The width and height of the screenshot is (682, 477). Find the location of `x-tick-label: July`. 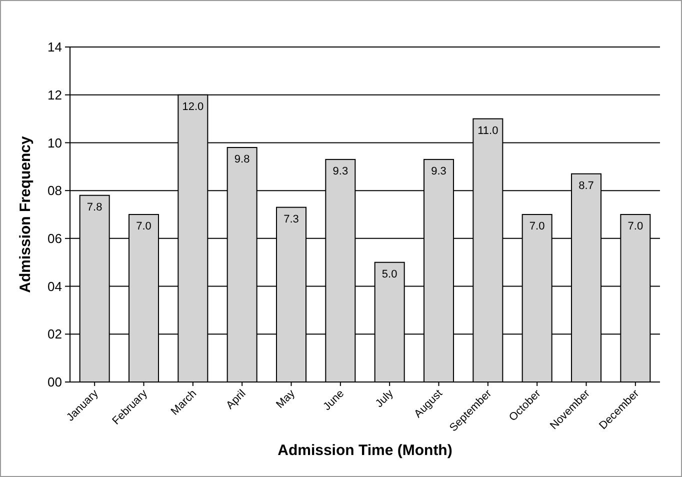

x-tick-label: July is located at coordinates (384, 398).